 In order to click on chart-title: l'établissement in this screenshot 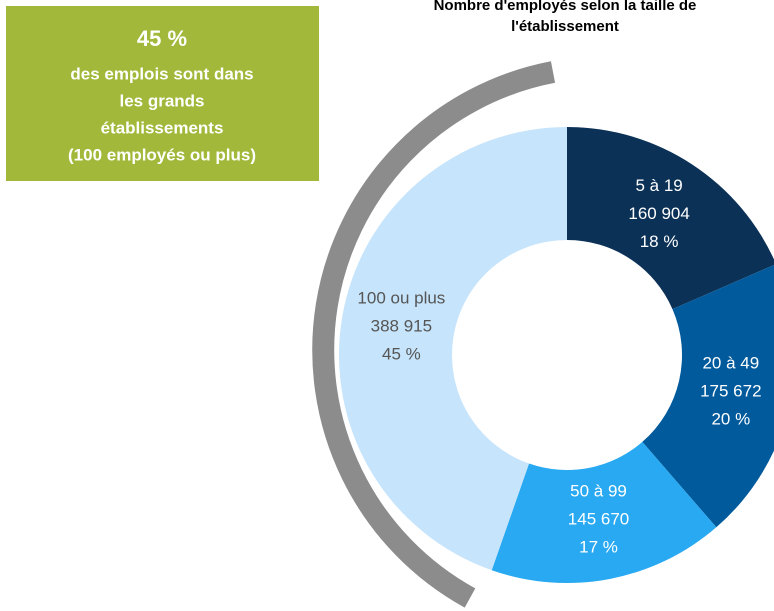, I will do `click(565, 26)`.